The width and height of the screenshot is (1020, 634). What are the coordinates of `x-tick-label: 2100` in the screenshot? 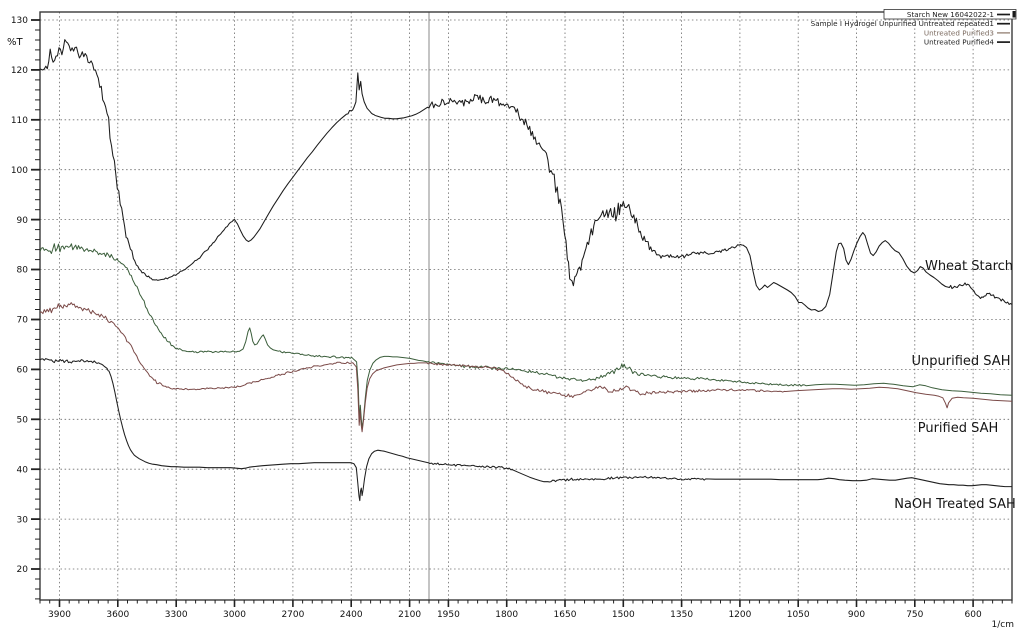 It's located at (409, 615).